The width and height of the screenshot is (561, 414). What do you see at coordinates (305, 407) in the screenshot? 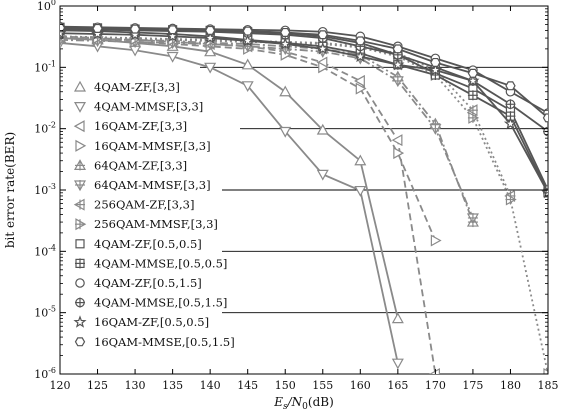
I see `x-axis-title-sub2: 0` at bounding box center [305, 407].